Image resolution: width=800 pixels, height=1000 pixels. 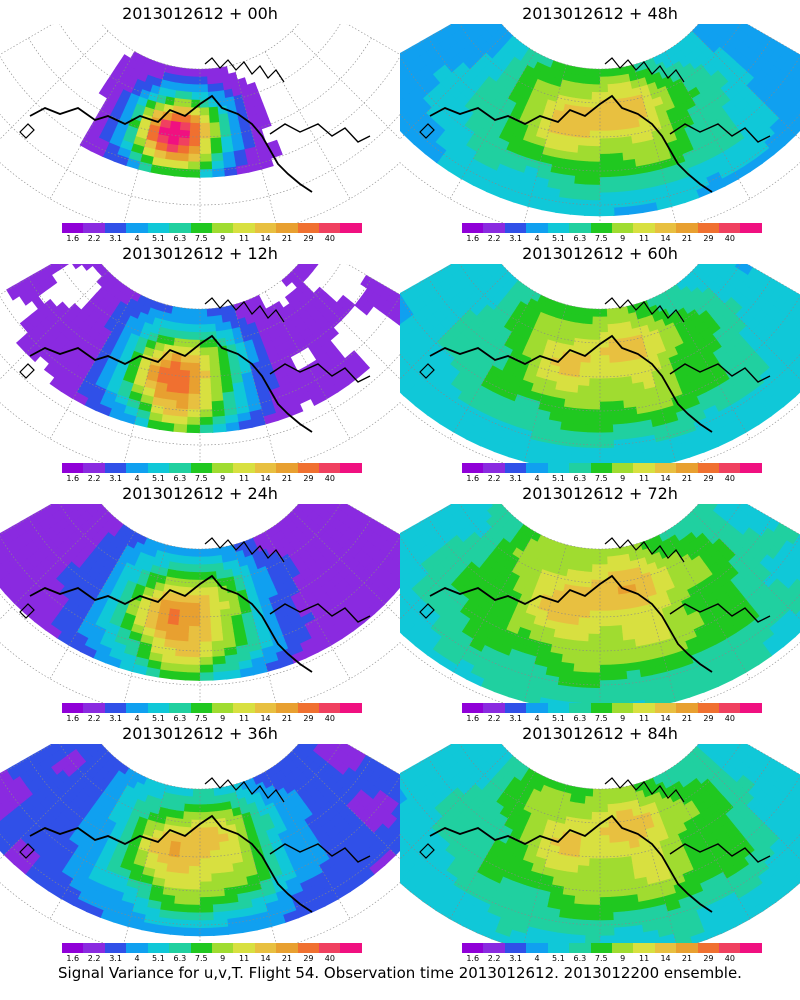 What do you see at coordinates (600, 253) in the screenshot?
I see `panel-title: 2013012612 + 60h` at bounding box center [600, 253].